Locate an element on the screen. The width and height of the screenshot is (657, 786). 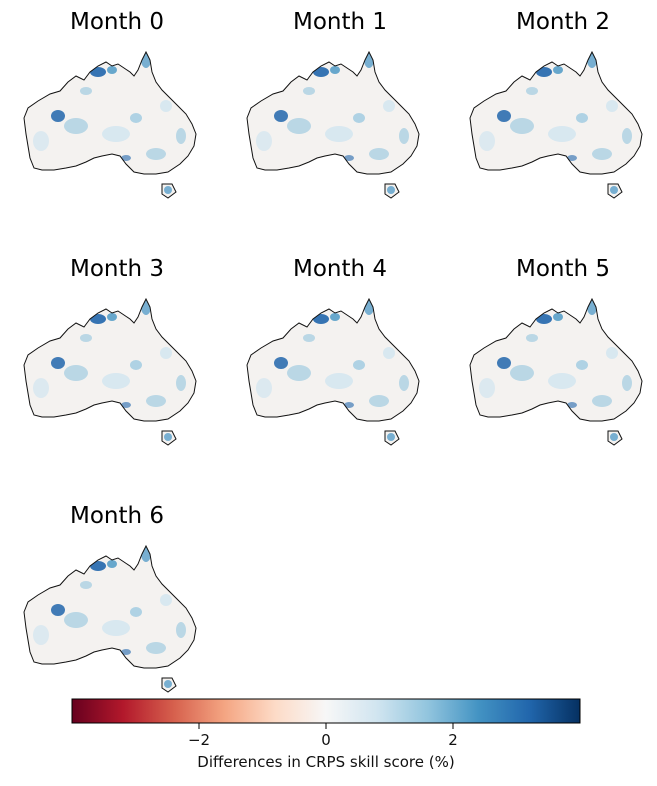
map-panel-month-0: Month 0 is located at coordinates (117, 108).